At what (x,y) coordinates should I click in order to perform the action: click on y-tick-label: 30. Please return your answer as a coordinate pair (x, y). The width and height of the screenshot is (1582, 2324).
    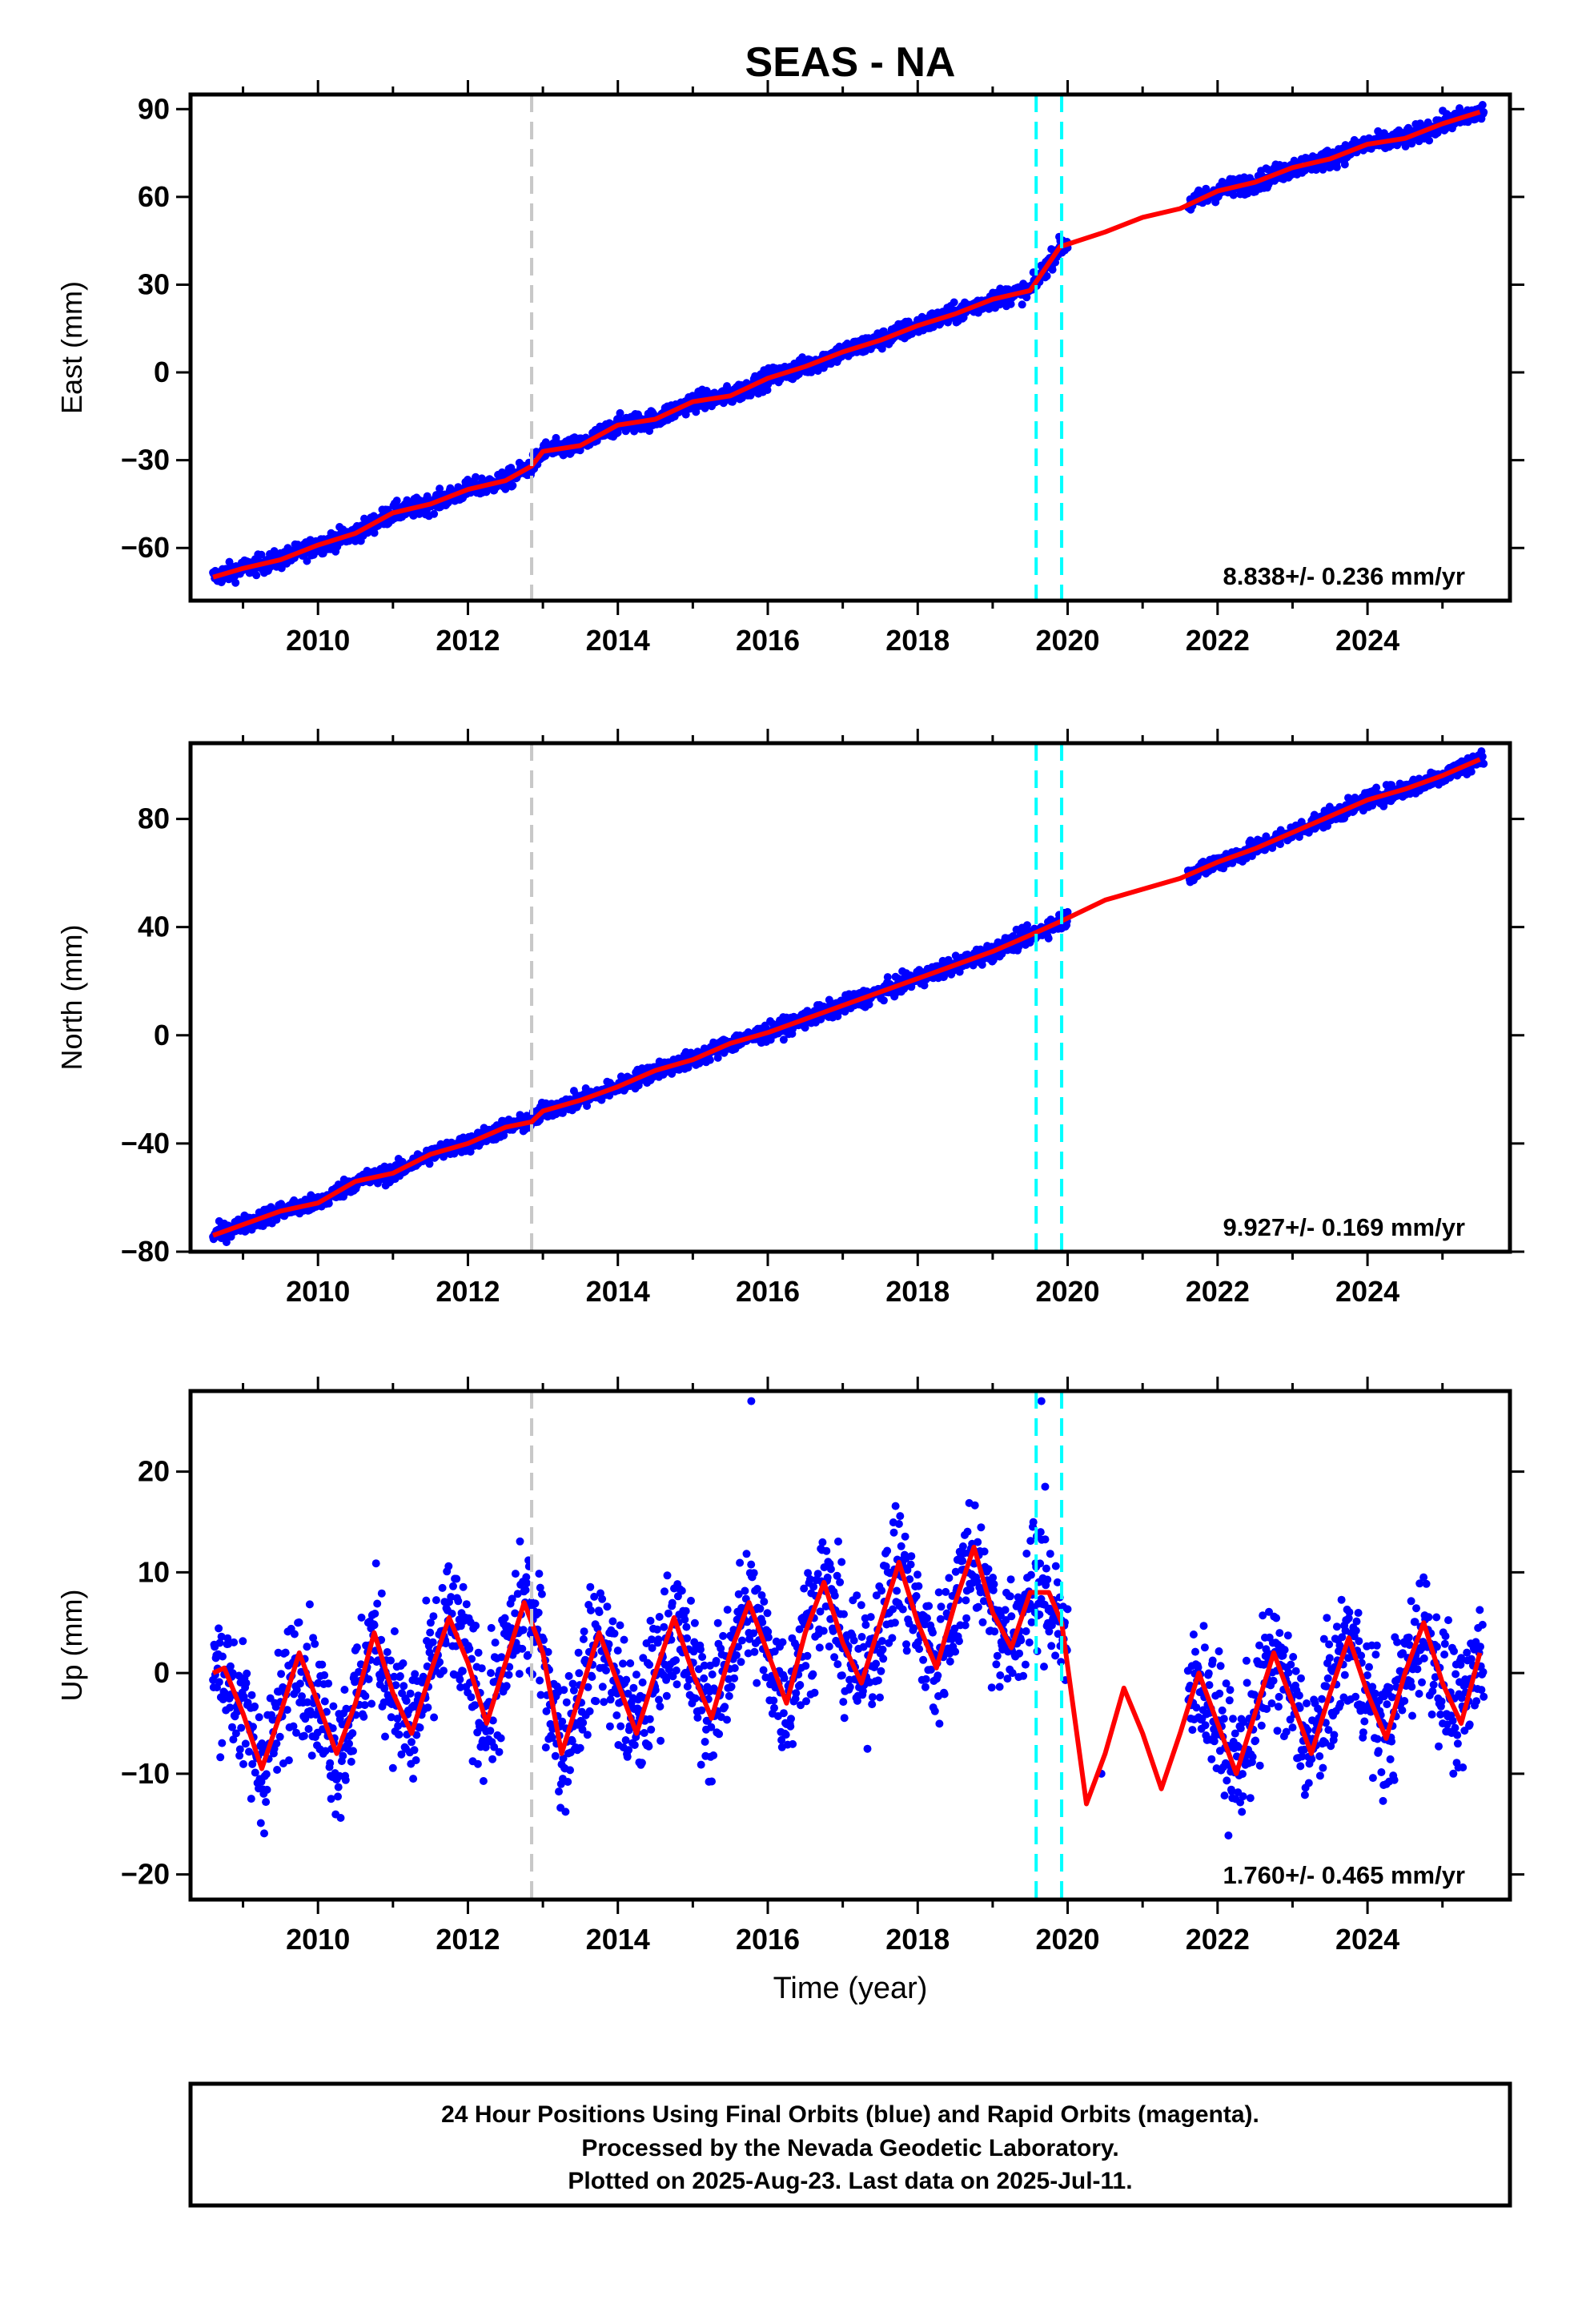
    Looking at the image, I should click on (154, 283).